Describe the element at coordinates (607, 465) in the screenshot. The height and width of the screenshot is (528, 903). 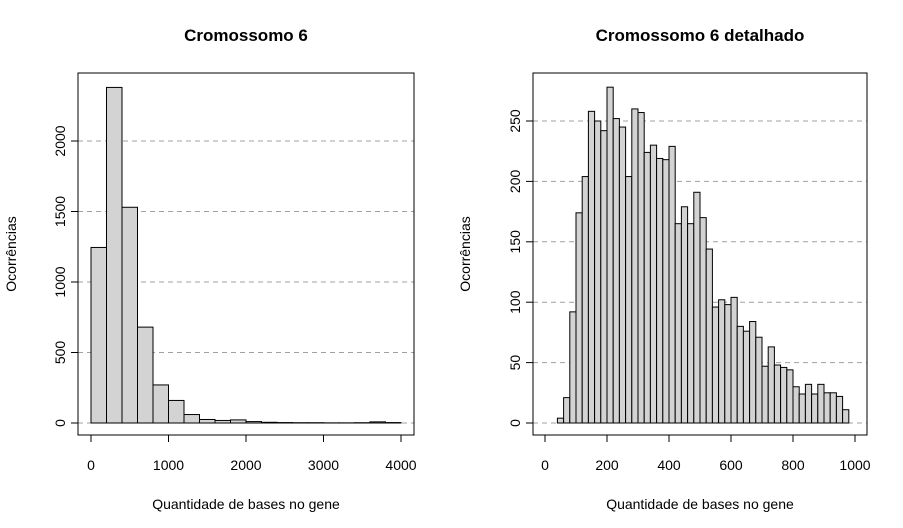
I see `x-tick-label: 200` at that location.